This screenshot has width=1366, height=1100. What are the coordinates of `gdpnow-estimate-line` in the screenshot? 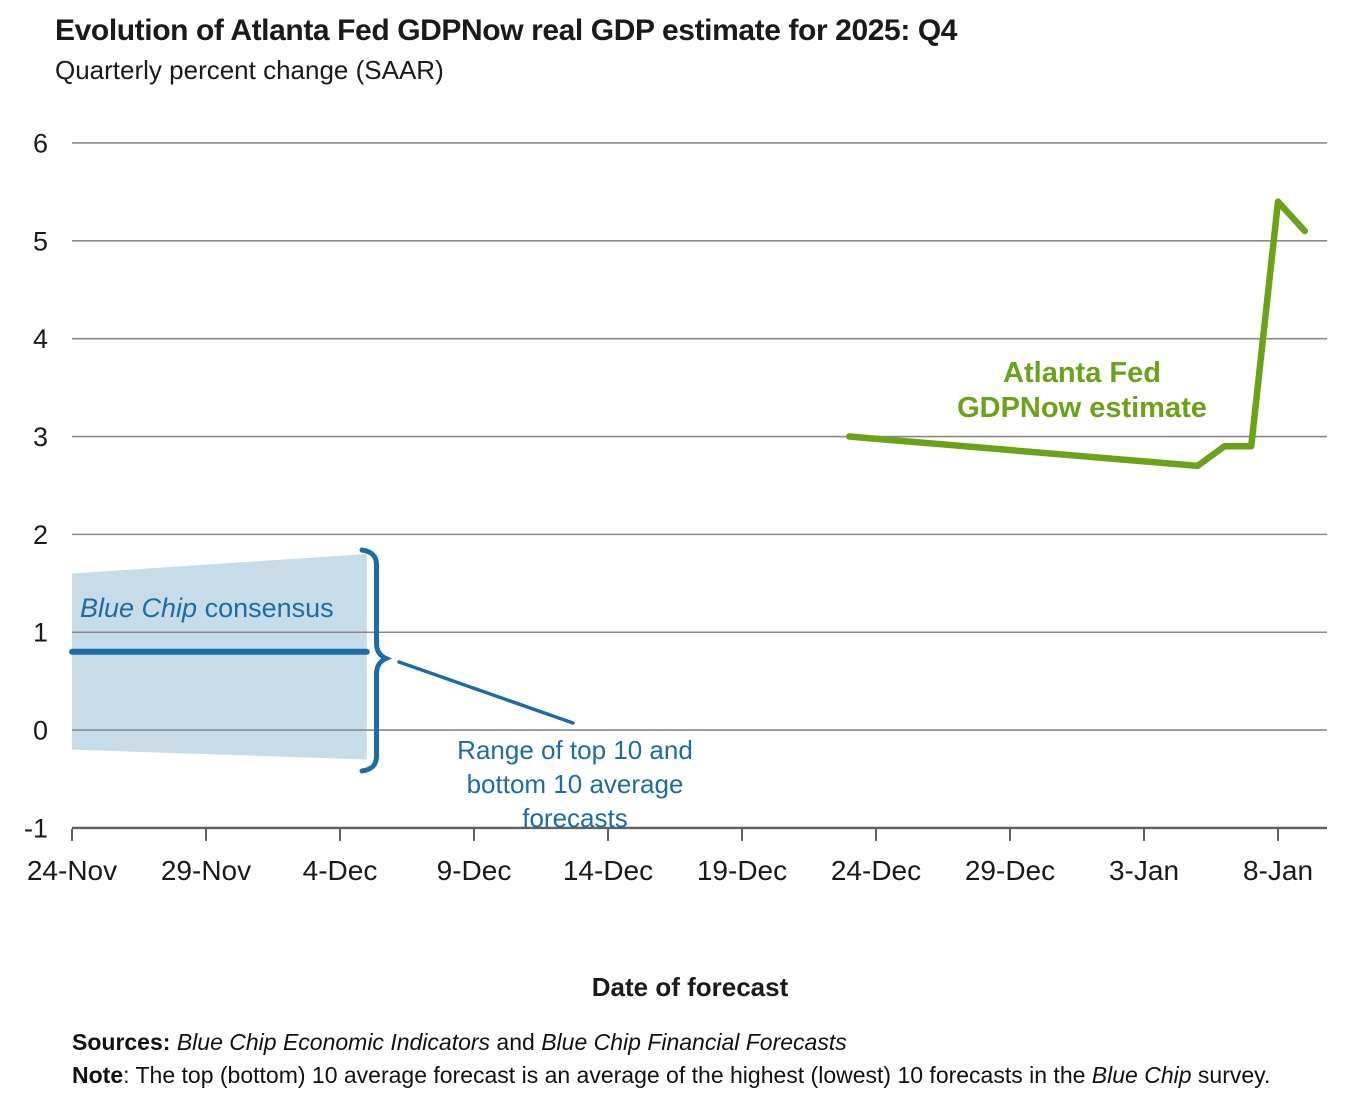 It's located at (1077, 334).